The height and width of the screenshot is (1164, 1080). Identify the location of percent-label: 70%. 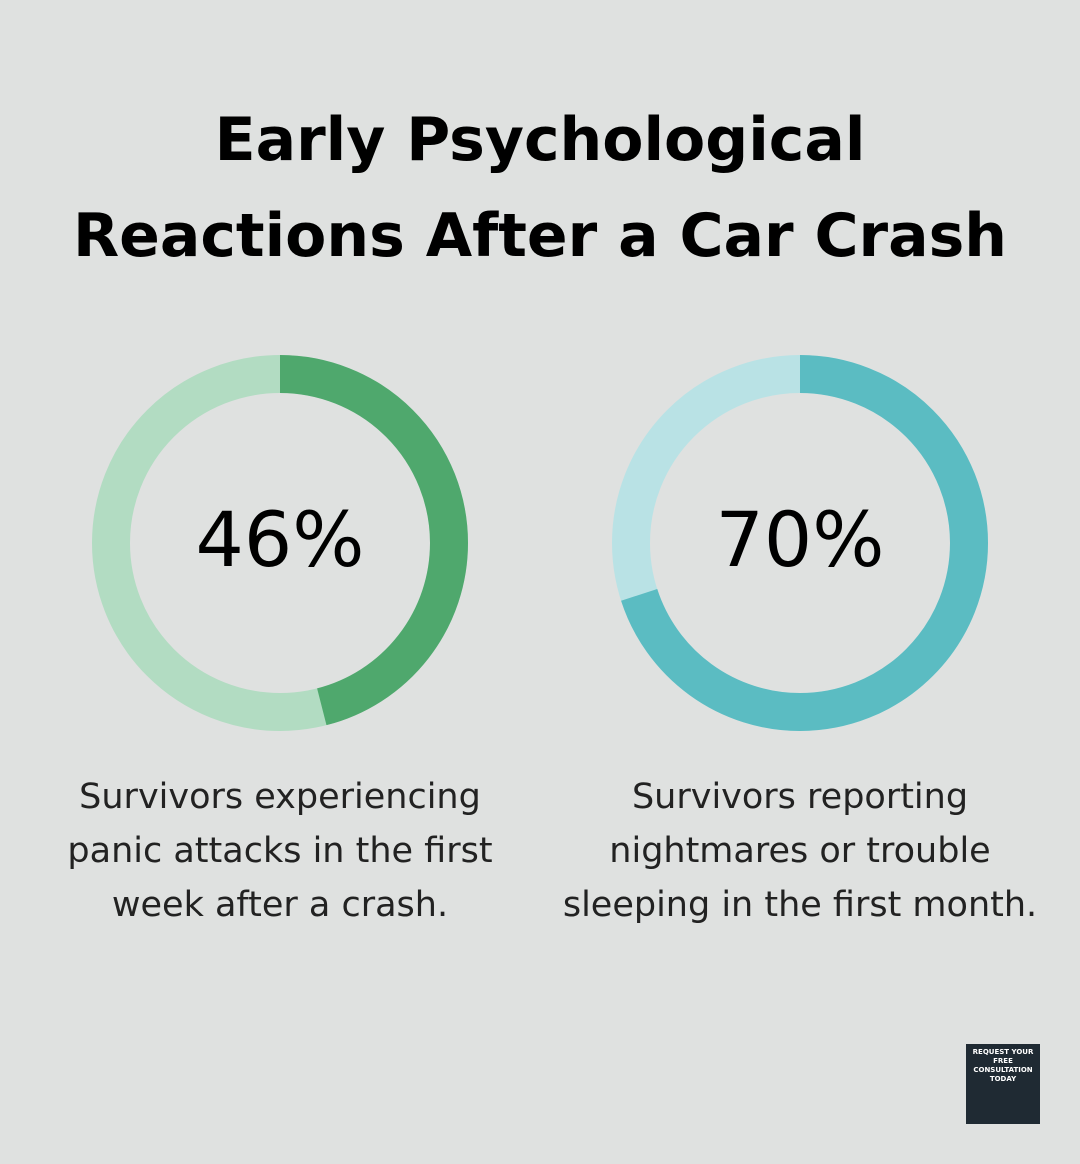
(800, 539).